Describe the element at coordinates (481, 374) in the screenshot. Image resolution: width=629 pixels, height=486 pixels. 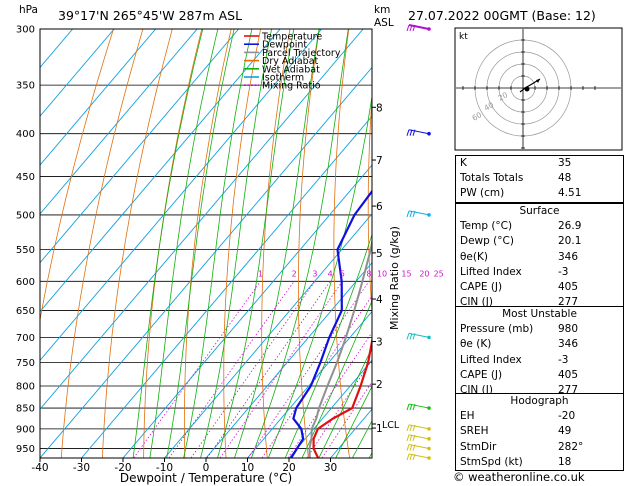
I see `mu-cape-label: CAPE (J)` at that location.